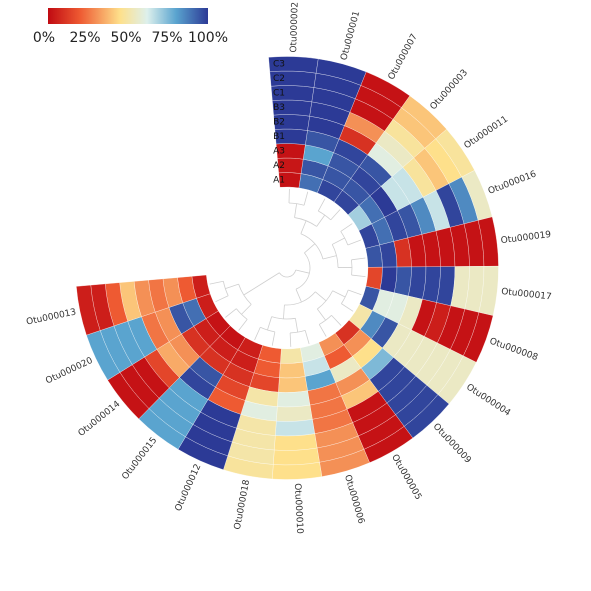  What do you see at coordinates (279, 79) in the screenshot?
I see `sample-ring-label: C2` at bounding box center [279, 79].